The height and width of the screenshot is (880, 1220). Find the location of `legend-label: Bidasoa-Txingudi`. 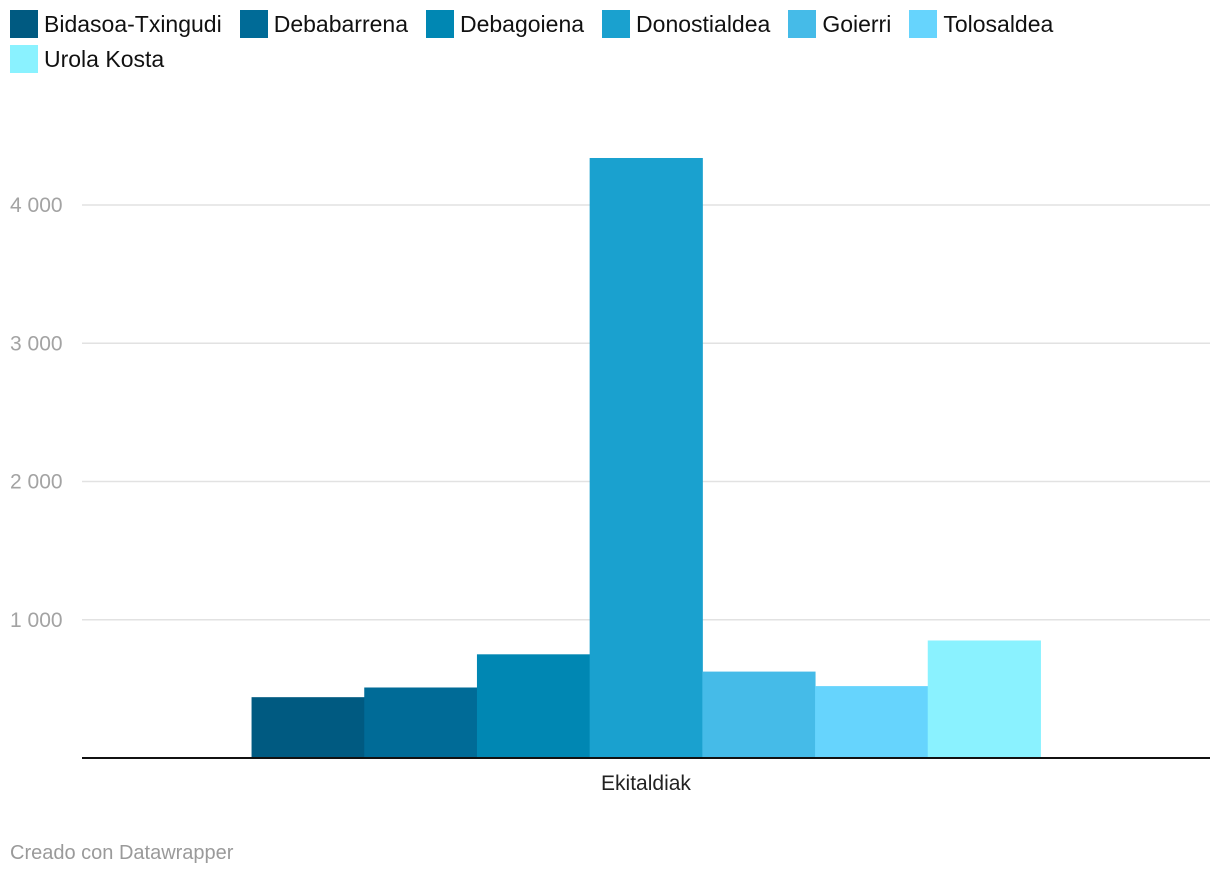

legend-label: Bidasoa-Txingudi is located at coordinates (133, 24).